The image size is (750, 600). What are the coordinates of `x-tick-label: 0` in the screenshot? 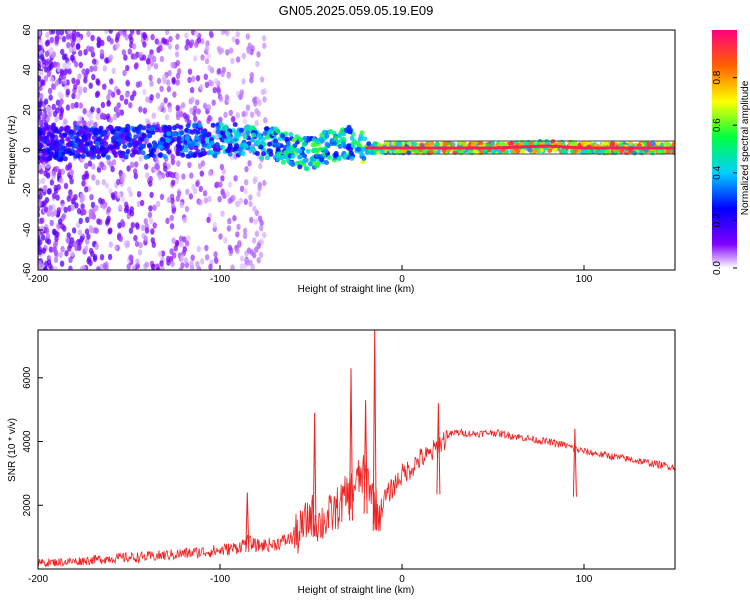 It's located at (402, 279).